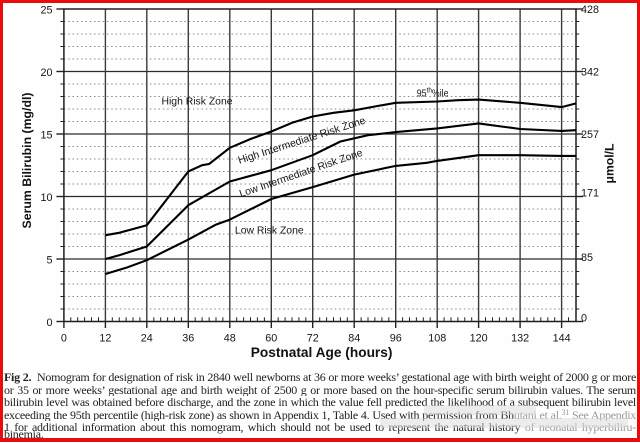 This screenshot has height=443, width=640. What do you see at coordinates (354, 339) in the screenshot?
I see `svg-text: 84` at bounding box center [354, 339].